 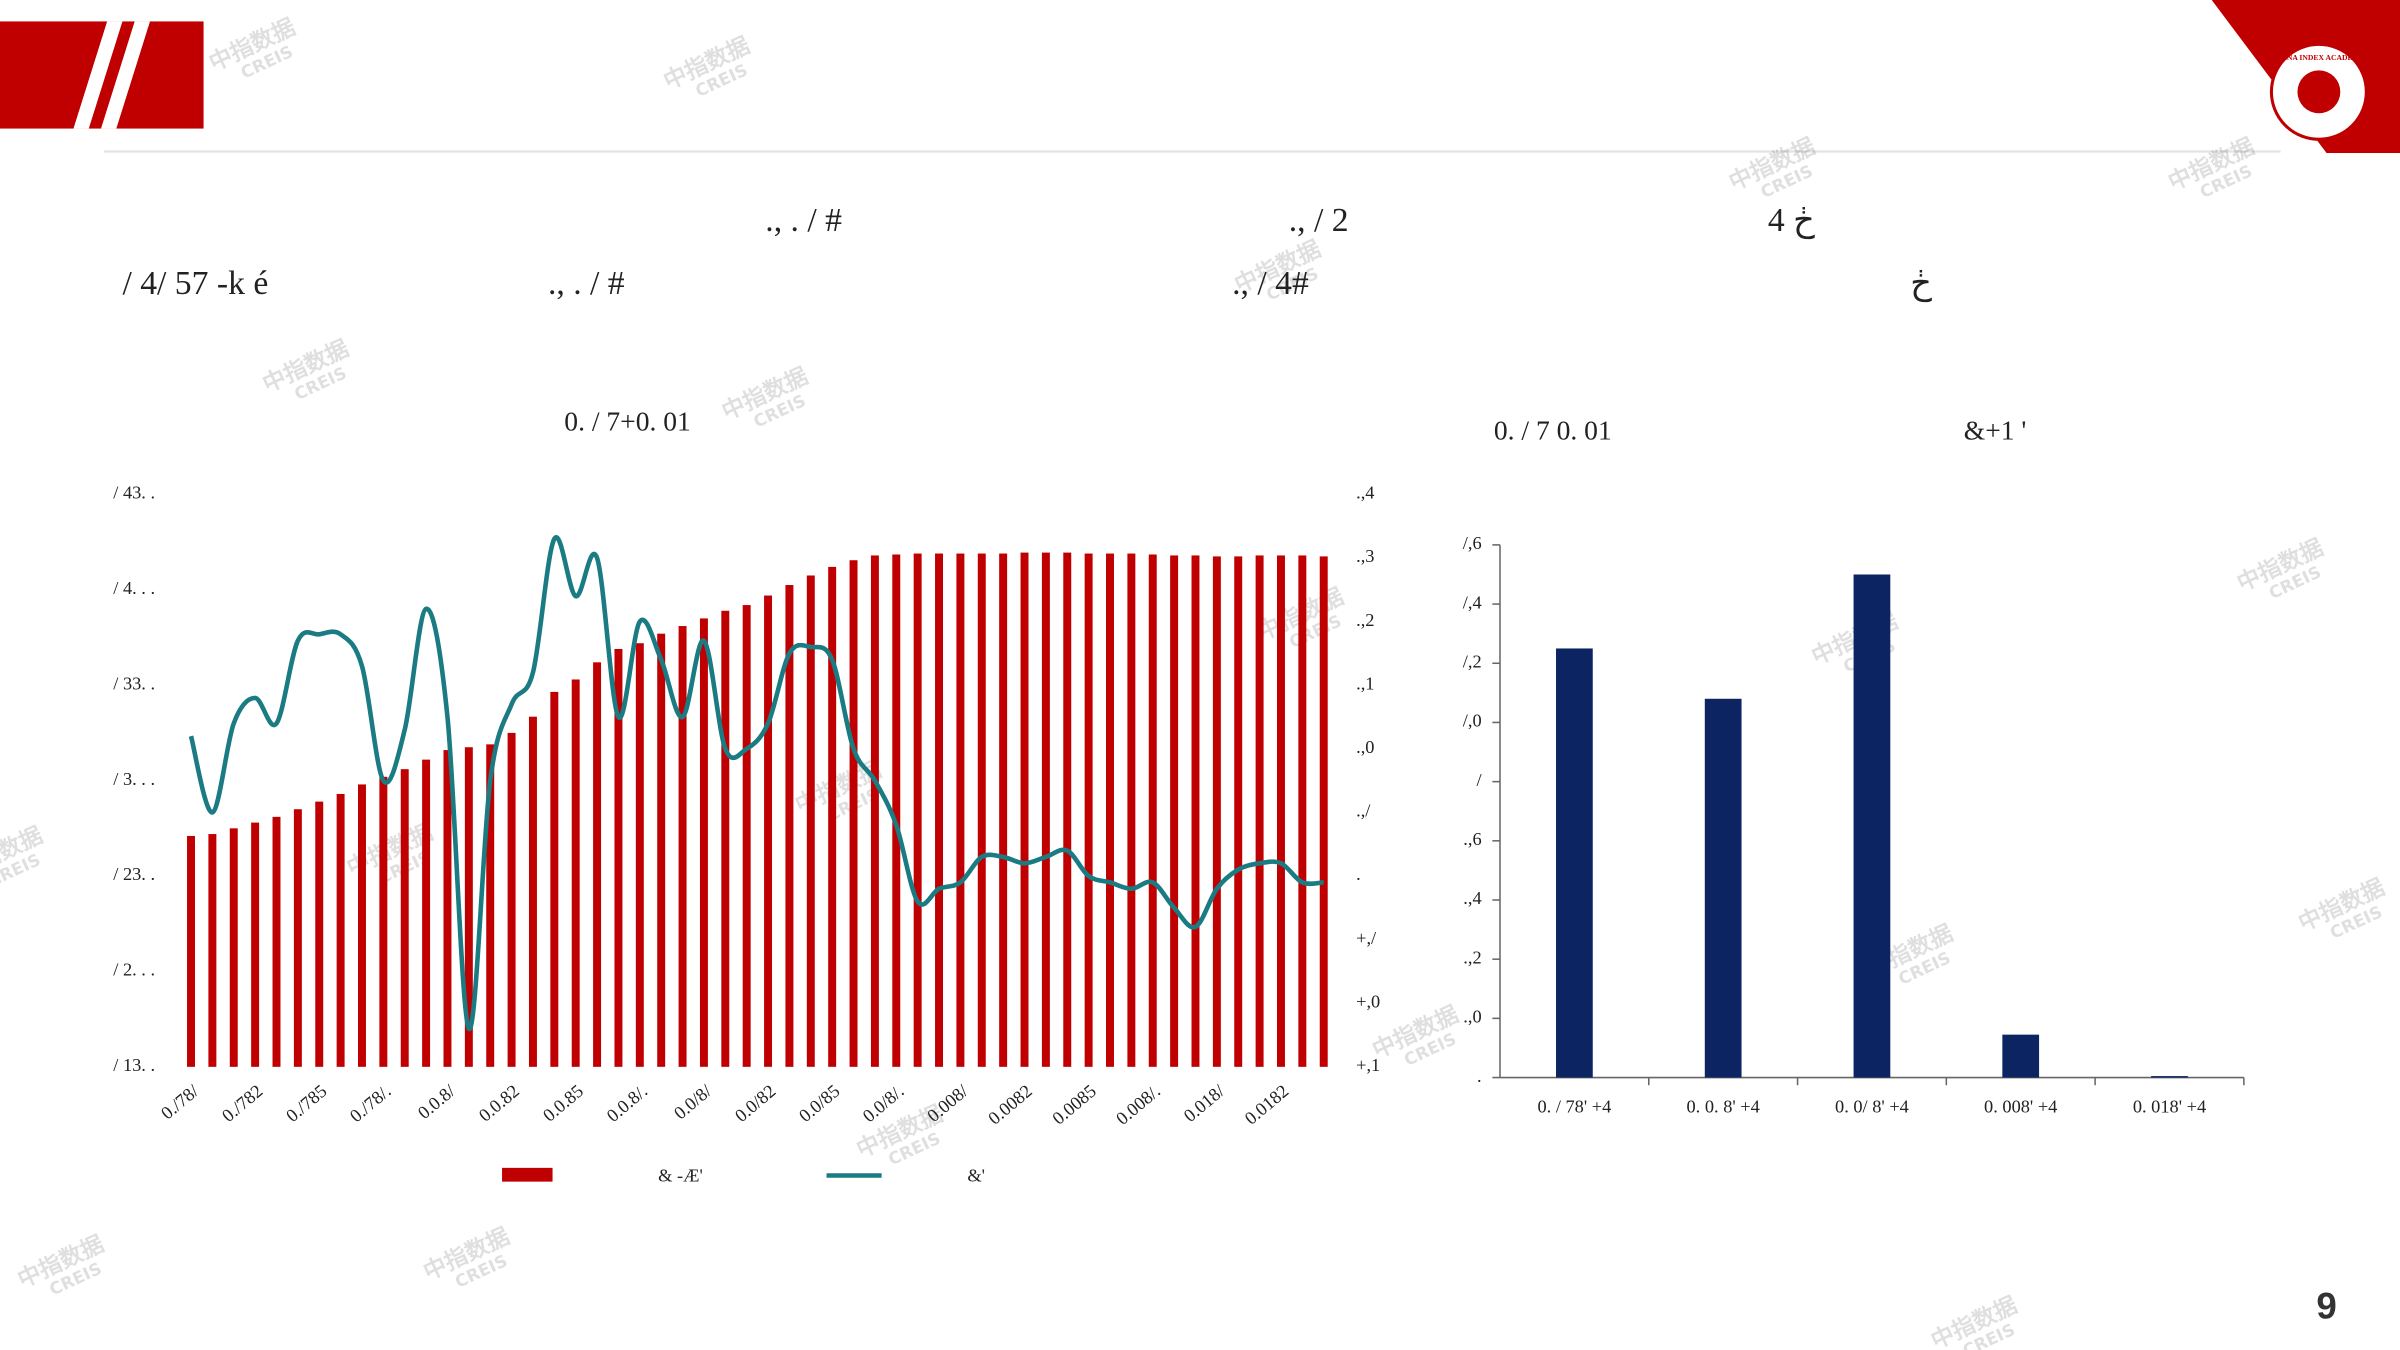 What do you see at coordinates (1270, 283) in the screenshot?
I see `header-text: ., / 4#` at bounding box center [1270, 283].